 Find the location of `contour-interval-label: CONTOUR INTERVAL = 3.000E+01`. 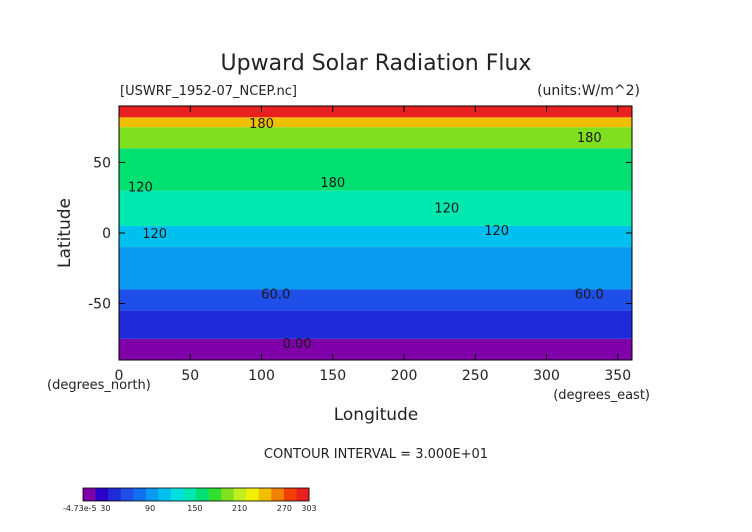

contour-interval-label: CONTOUR INTERVAL = 3.000E+01 is located at coordinates (376, 454).